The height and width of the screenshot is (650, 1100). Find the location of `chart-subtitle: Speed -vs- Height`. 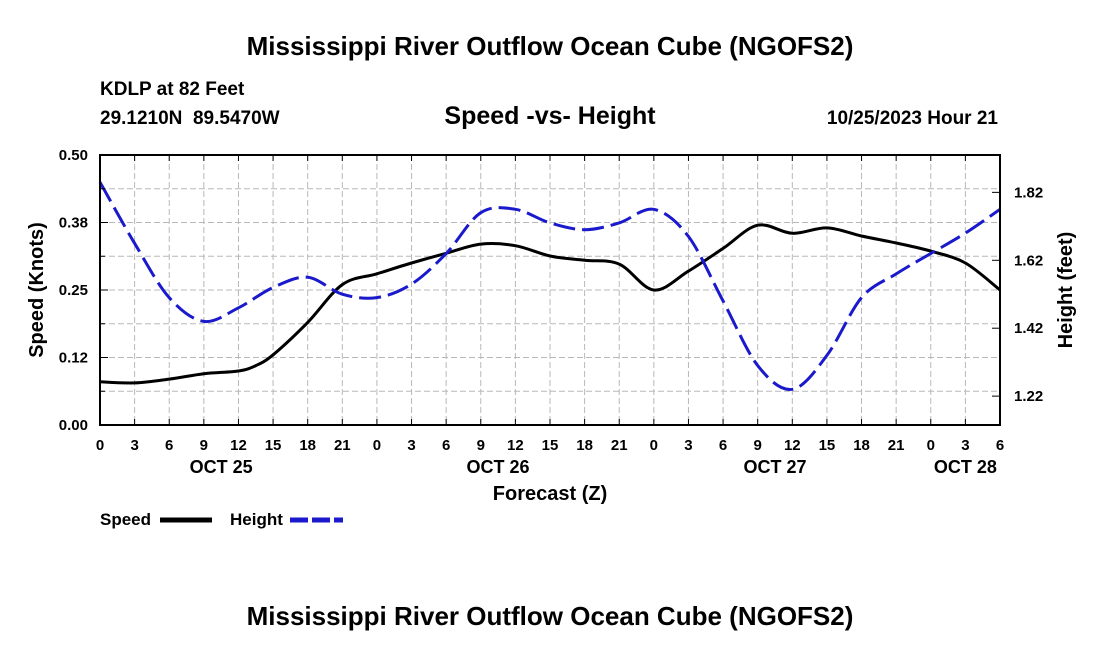

chart-subtitle: Speed -vs- Height is located at coordinates (550, 116).